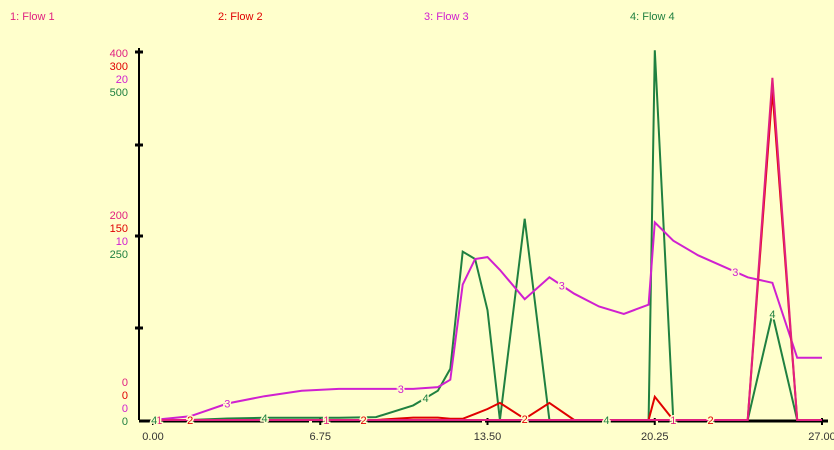  What do you see at coordinates (488, 437) in the screenshot?
I see `x-tick-label: 13.50` at bounding box center [488, 437].